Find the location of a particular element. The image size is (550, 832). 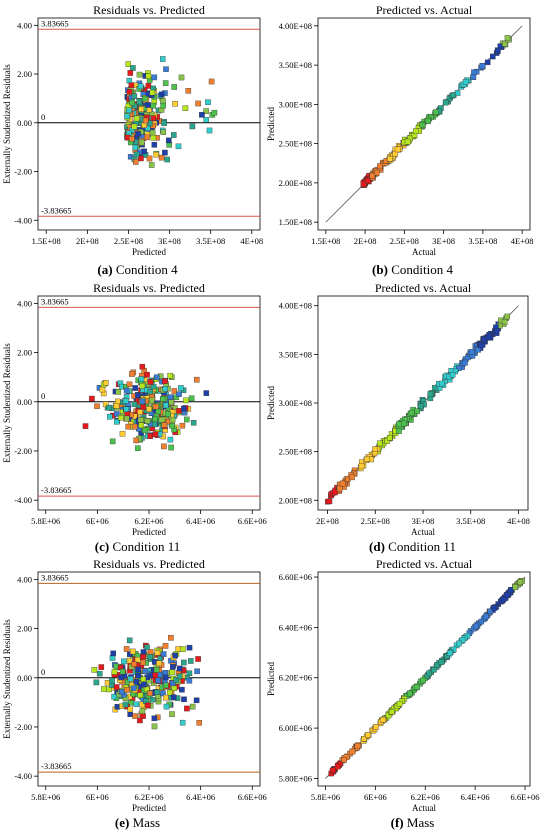

chart-a-ref-label: 3.83665 is located at coordinates (55, 23).